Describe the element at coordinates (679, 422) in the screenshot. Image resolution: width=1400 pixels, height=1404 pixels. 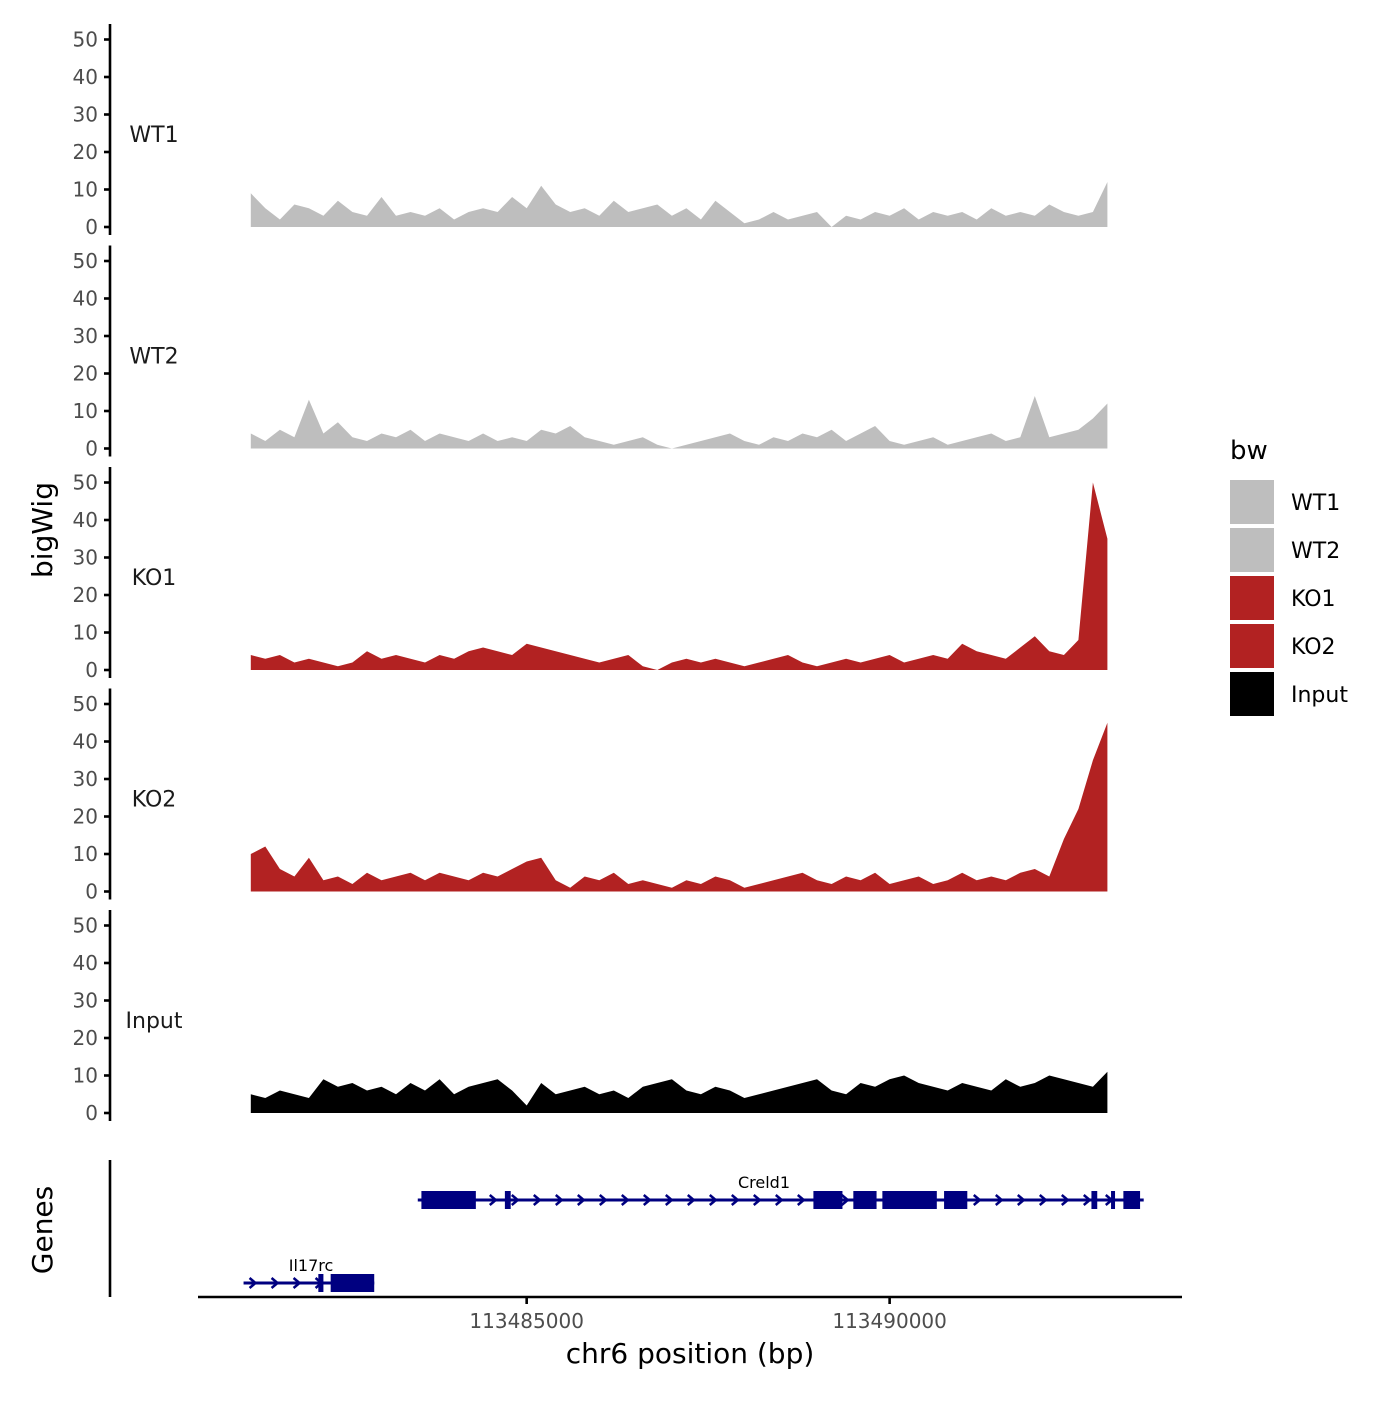
I see `coverage-area-wt2` at that location.